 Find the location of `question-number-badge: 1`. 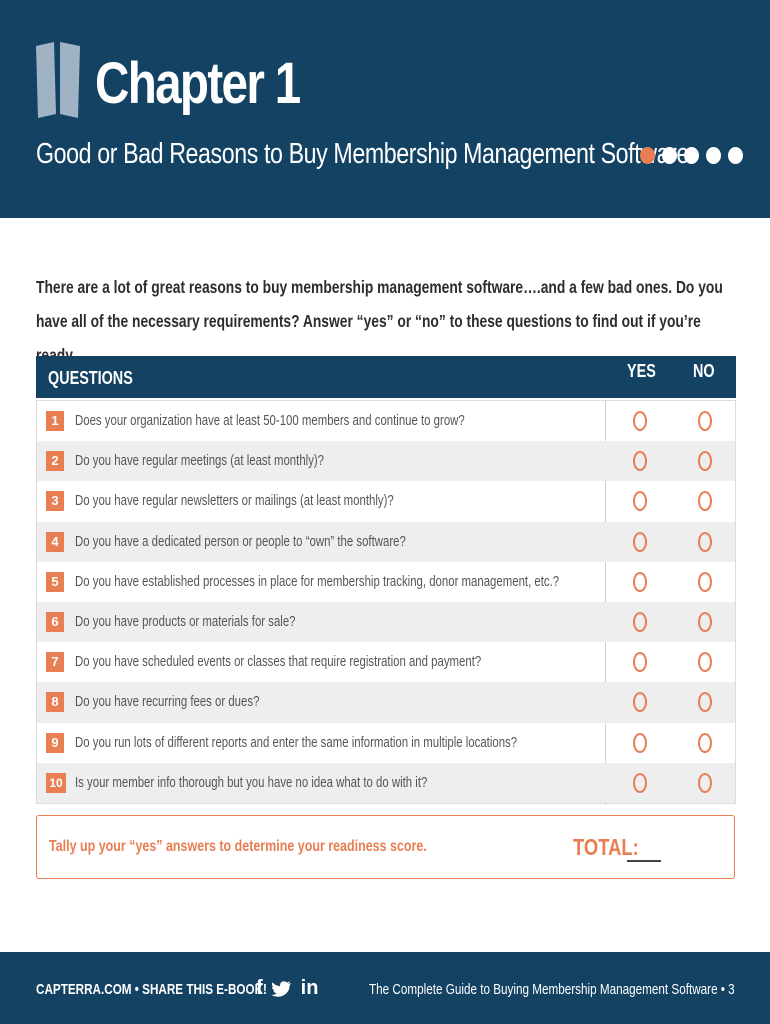

question-number-badge: 1 is located at coordinates (55, 421).